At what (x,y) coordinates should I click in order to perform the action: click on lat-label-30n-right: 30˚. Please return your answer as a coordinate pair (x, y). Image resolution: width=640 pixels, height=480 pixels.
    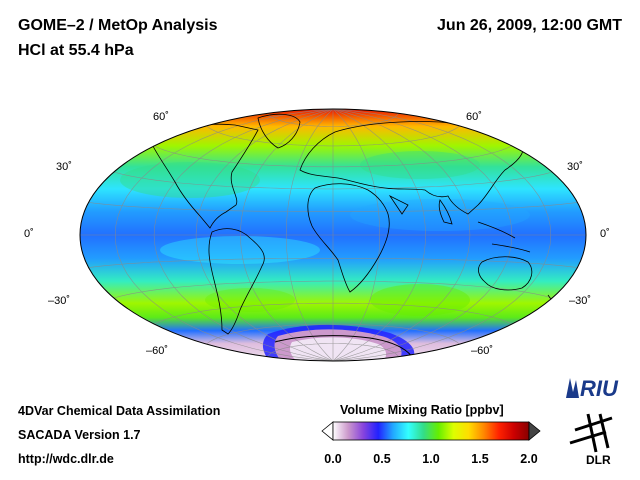
    Looking at the image, I should click on (575, 167).